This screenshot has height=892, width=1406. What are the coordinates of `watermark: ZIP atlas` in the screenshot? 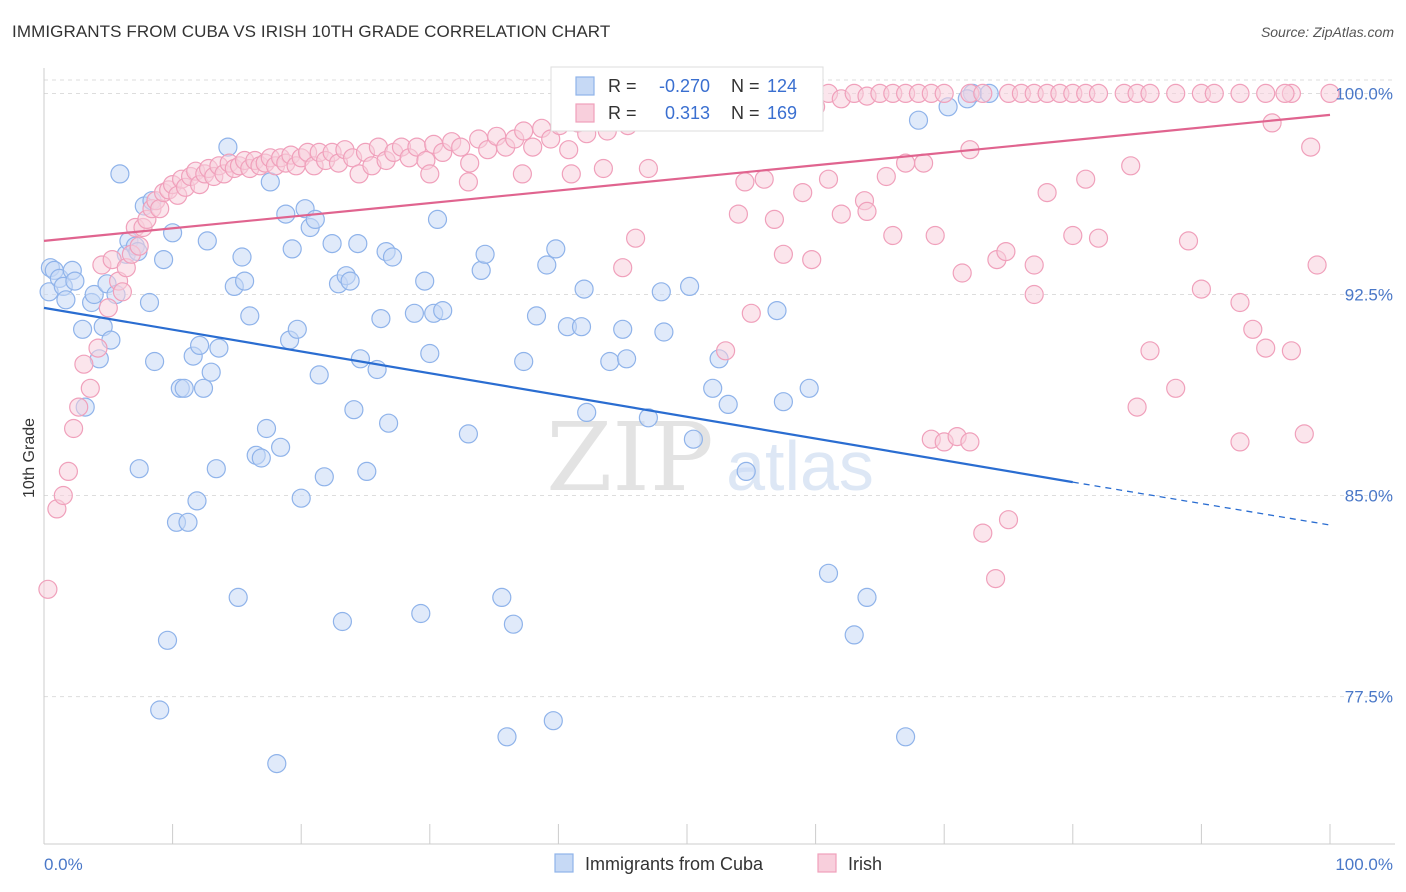 It's located at (710, 458).